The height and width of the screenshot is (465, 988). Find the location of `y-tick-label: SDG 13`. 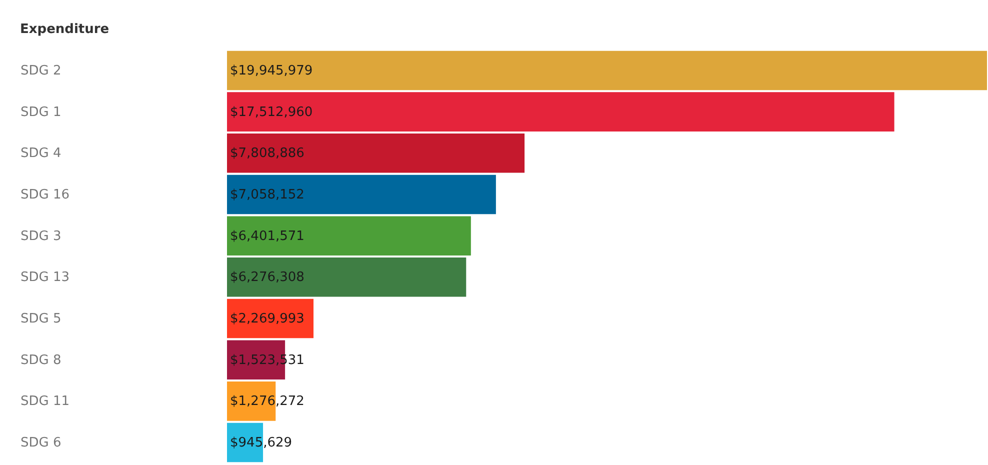

y-tick-label: SDG 13 is located at coordinates (45, 278).